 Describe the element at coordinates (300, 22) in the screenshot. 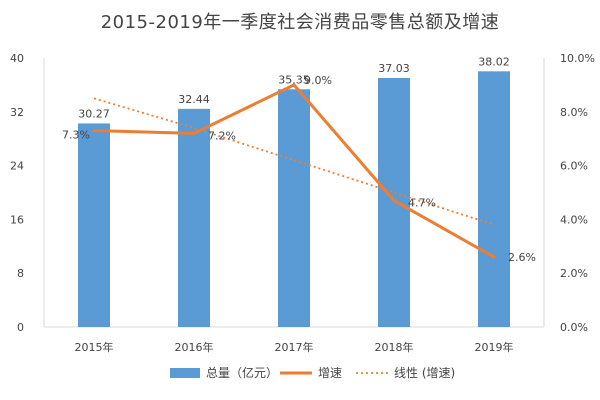

I see `chart-title: 2015-2019年一季度社会消费品零售总额及增速` at that location.